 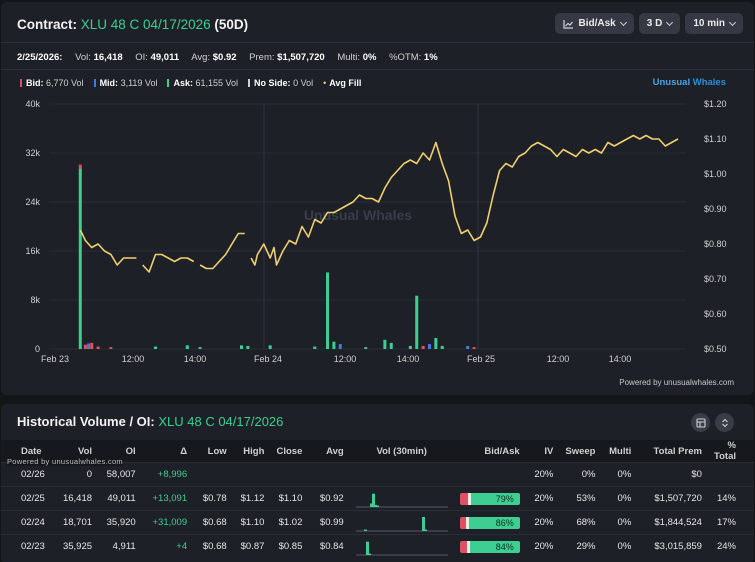 What do you see at coordinates (65, 461) in the screenshot?
I see `powered-by-text: Powered by unusualwhales.com` at bounding box center [65, 461].